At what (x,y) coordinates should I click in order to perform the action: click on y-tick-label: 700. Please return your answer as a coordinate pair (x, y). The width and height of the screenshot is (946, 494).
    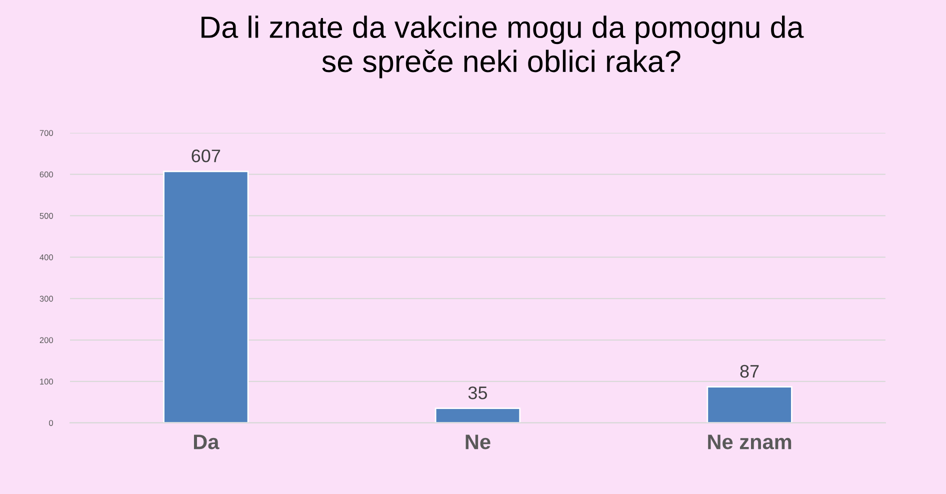
    Looking at the image, I should click on (47, 133).